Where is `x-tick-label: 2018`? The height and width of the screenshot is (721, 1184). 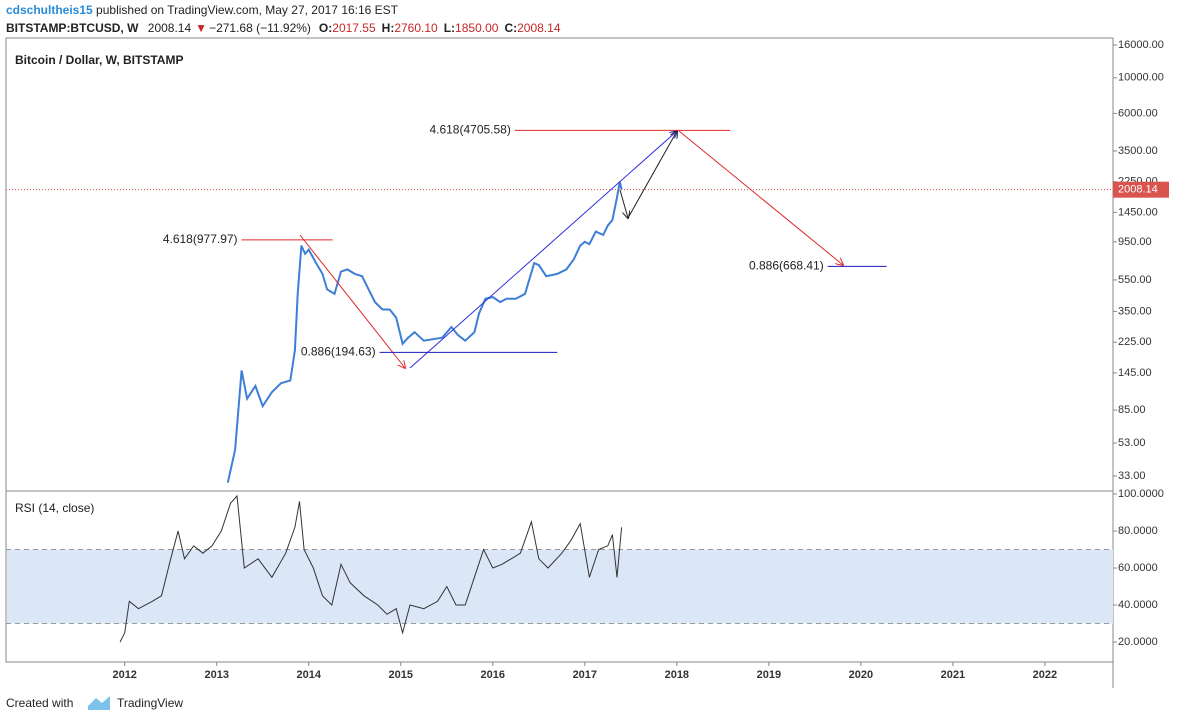
x-tick-label: 2018 is located at coordinates (677, 675).